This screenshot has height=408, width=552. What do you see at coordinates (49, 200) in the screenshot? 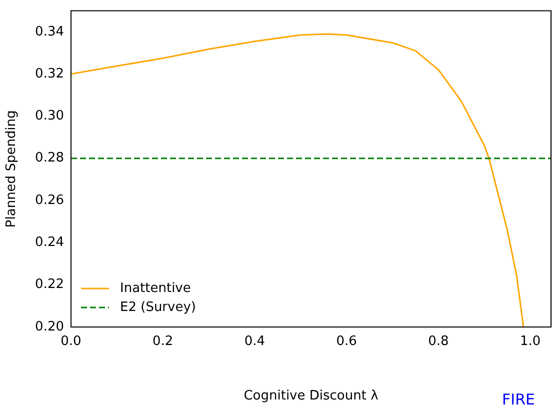
I see `y-tick-label: 0.26` at bounding box center [49, 200].